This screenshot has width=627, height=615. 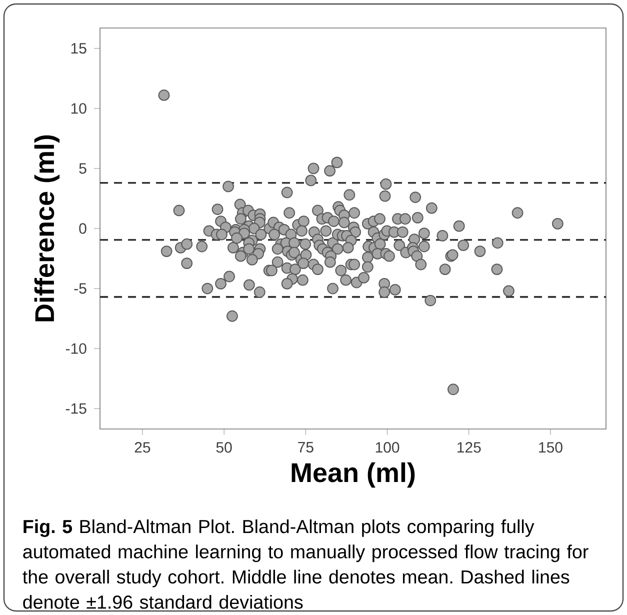 I want to click on y-tick-label: 10, so click(x=78, y=108).